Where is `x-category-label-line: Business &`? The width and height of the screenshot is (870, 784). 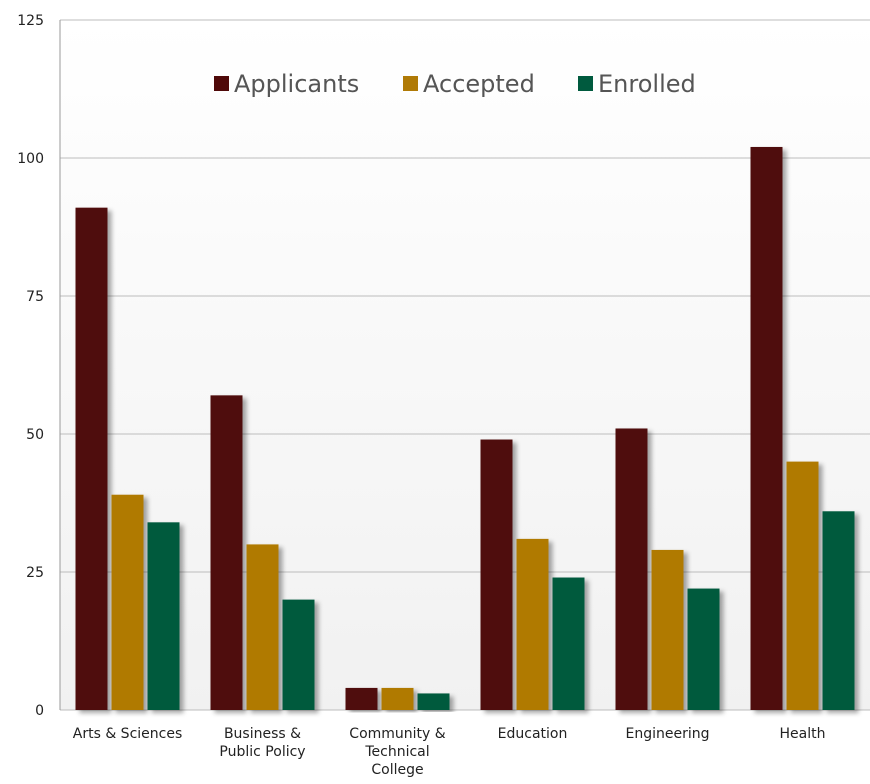 x-category-label-line: Business & is located at coordinates (262, 734).